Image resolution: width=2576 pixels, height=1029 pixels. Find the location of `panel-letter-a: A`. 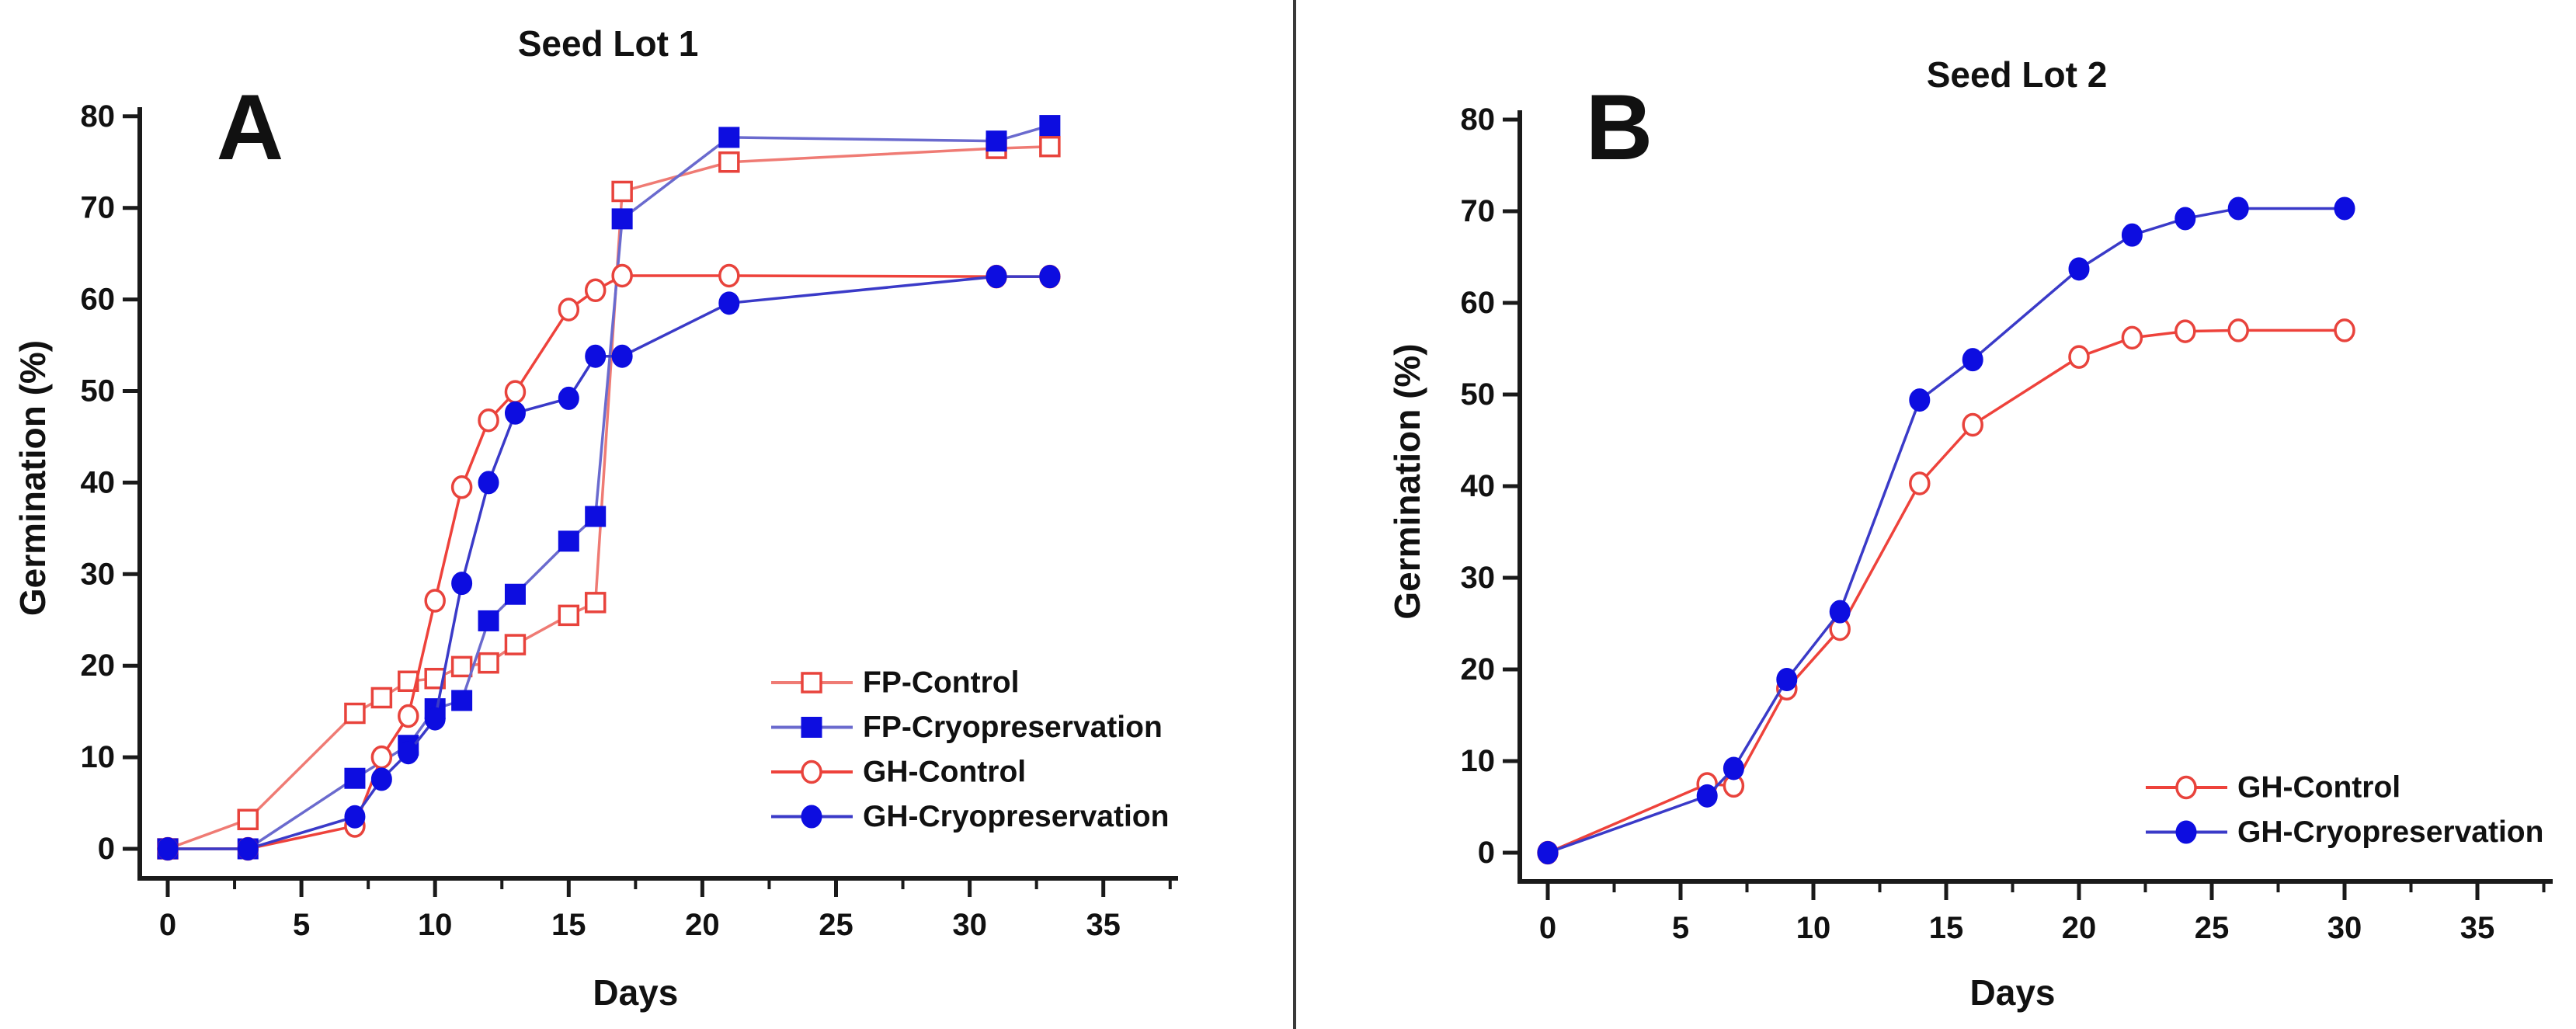

panel-letter-a: A is located at coordinates (250, 127).